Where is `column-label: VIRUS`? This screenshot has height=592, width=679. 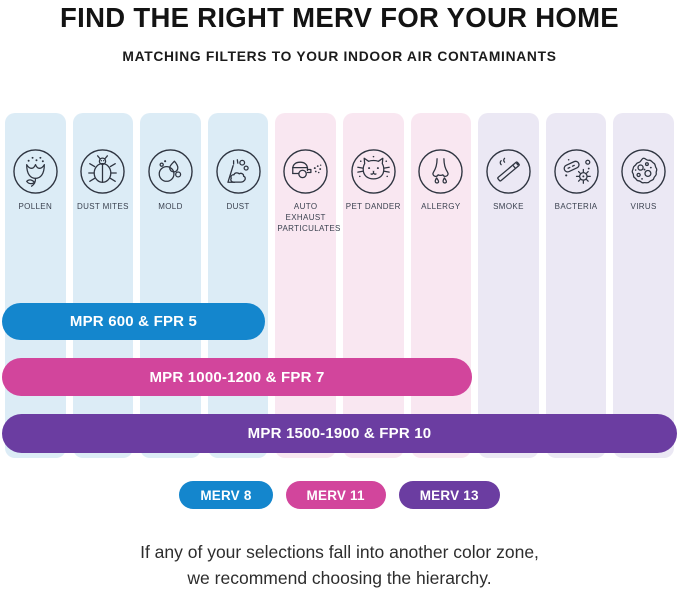
column-label: VIRUS is located at coordinates (643, 206).